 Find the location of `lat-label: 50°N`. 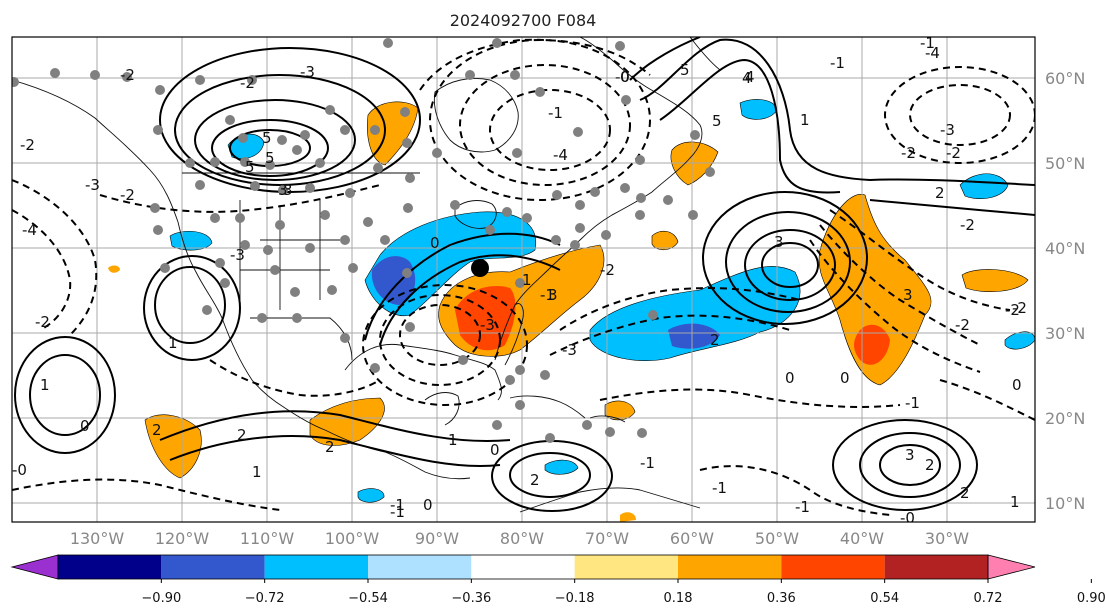

lat-label: 50°N is located at coordinates (1065, 163).